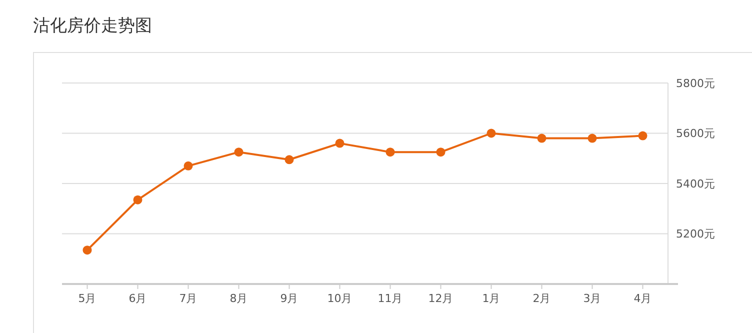  What do you see at coordinates (491, 298) in the screenshot?
I see `x-tick-label: 1月` at bounding box center [491, 298].